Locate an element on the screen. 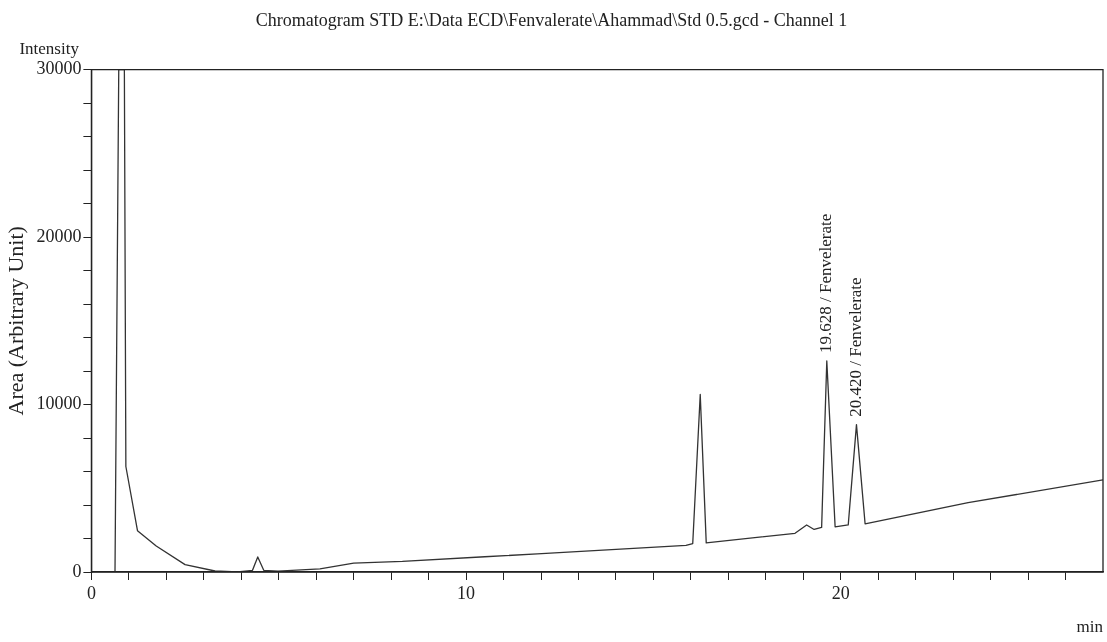 This screenshot has width=1107, height=642. text: Intensity is located at coordinates (49, 48).